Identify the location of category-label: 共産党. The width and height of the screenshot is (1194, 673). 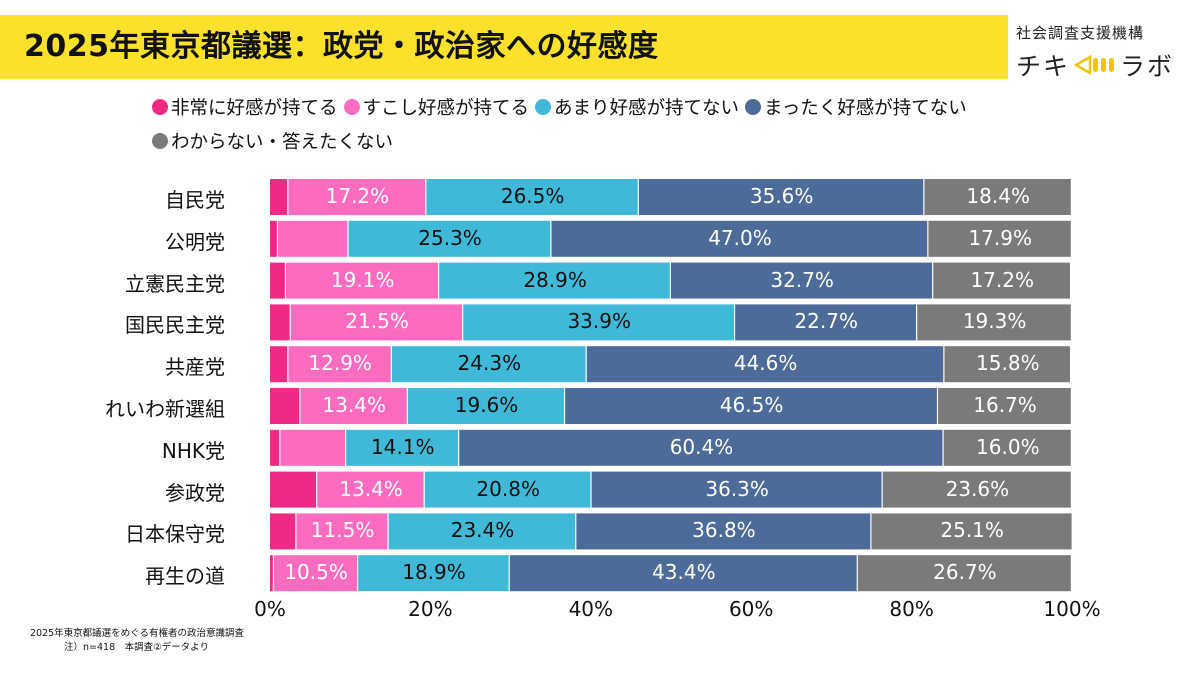
(195, 367).